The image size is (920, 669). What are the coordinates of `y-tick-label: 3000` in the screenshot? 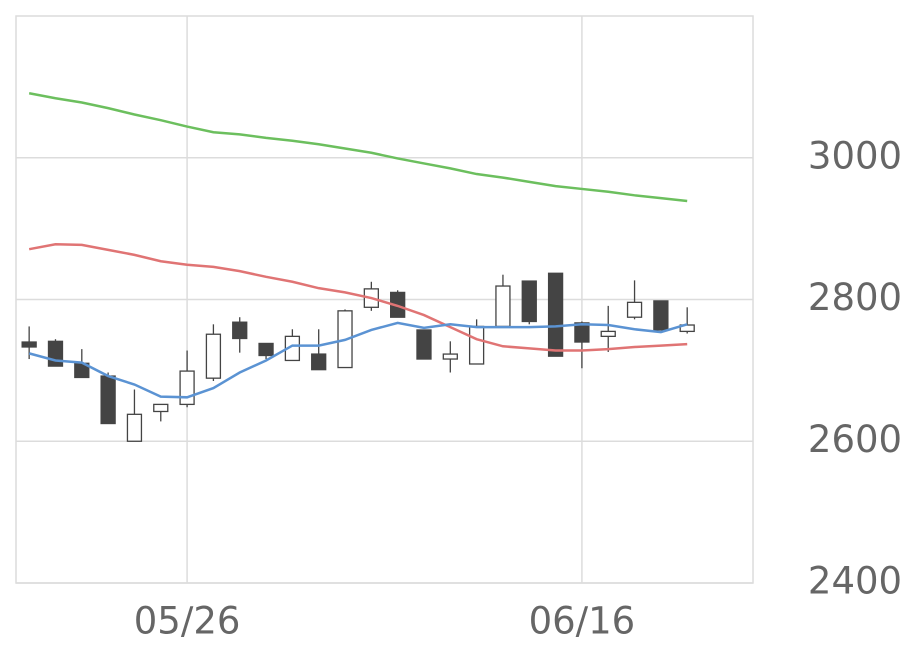 It's located at (855, 155).